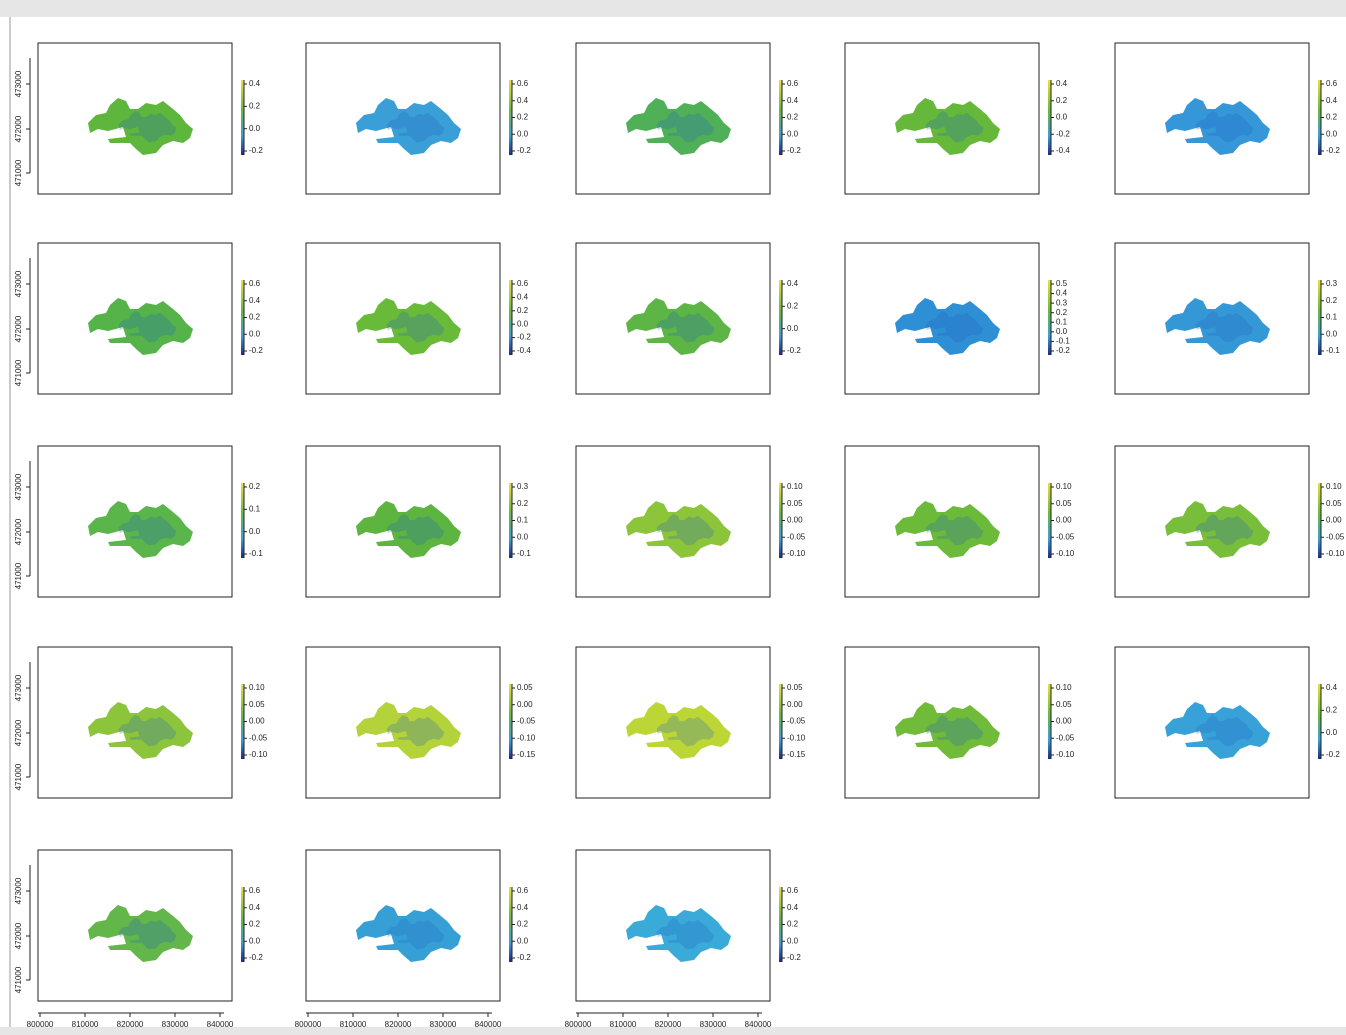  Describe the element at coordinates (795, 486) in the screenshot. I see `colorbar-label: 0.10` at that location.